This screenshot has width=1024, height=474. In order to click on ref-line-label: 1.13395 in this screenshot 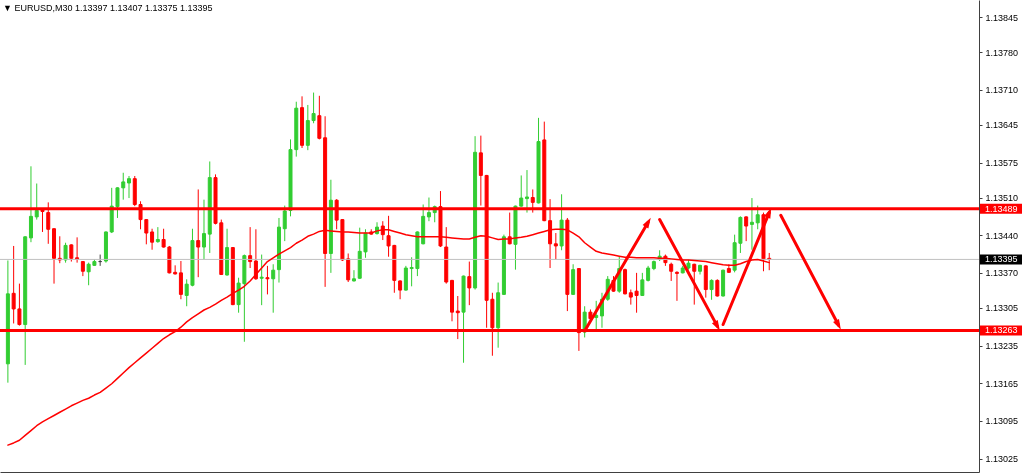, I will do `click(1001, 259)`.